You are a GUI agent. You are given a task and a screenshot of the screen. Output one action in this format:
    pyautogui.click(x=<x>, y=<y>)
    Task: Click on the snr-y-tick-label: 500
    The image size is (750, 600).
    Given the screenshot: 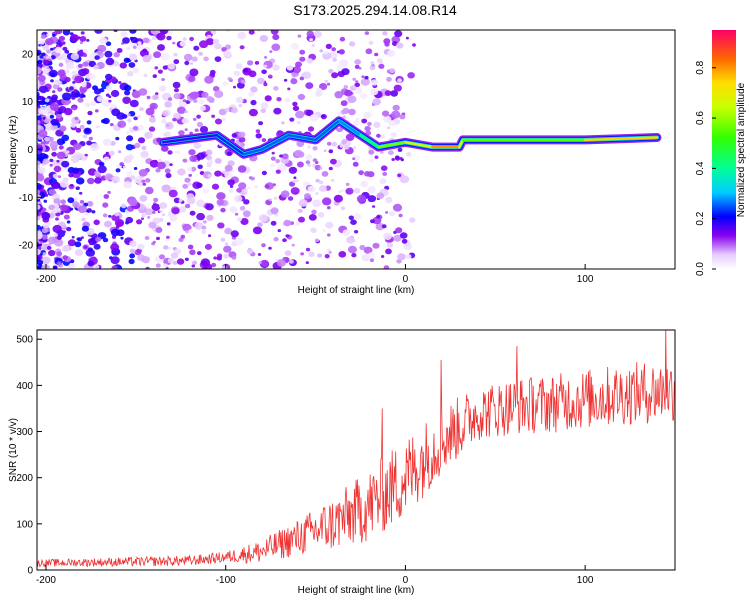 What is the action you would take?
    pyautogui.click(x=24, y=340)
    